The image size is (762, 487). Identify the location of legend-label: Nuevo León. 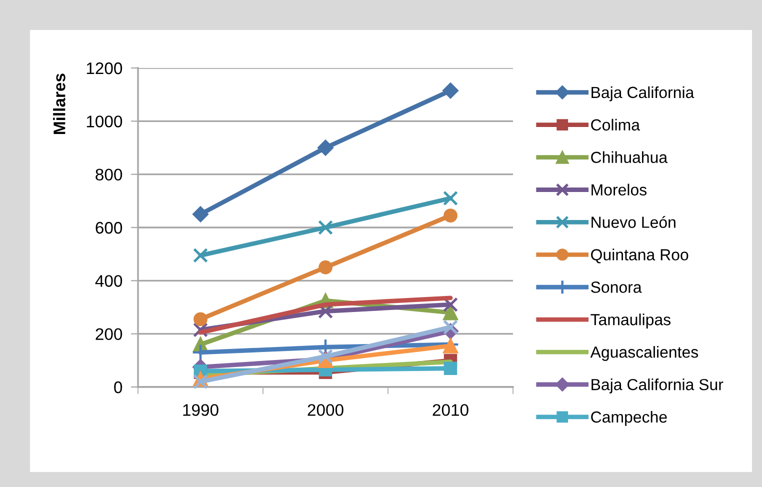
(634, 222).